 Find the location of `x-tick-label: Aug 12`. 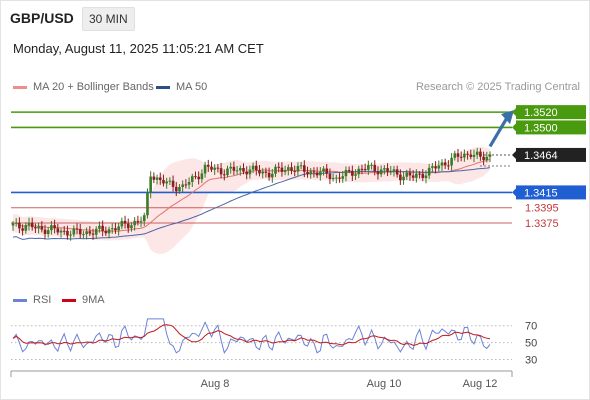

x-tick-label: Aug 12 is located at coordinates (480, 384).